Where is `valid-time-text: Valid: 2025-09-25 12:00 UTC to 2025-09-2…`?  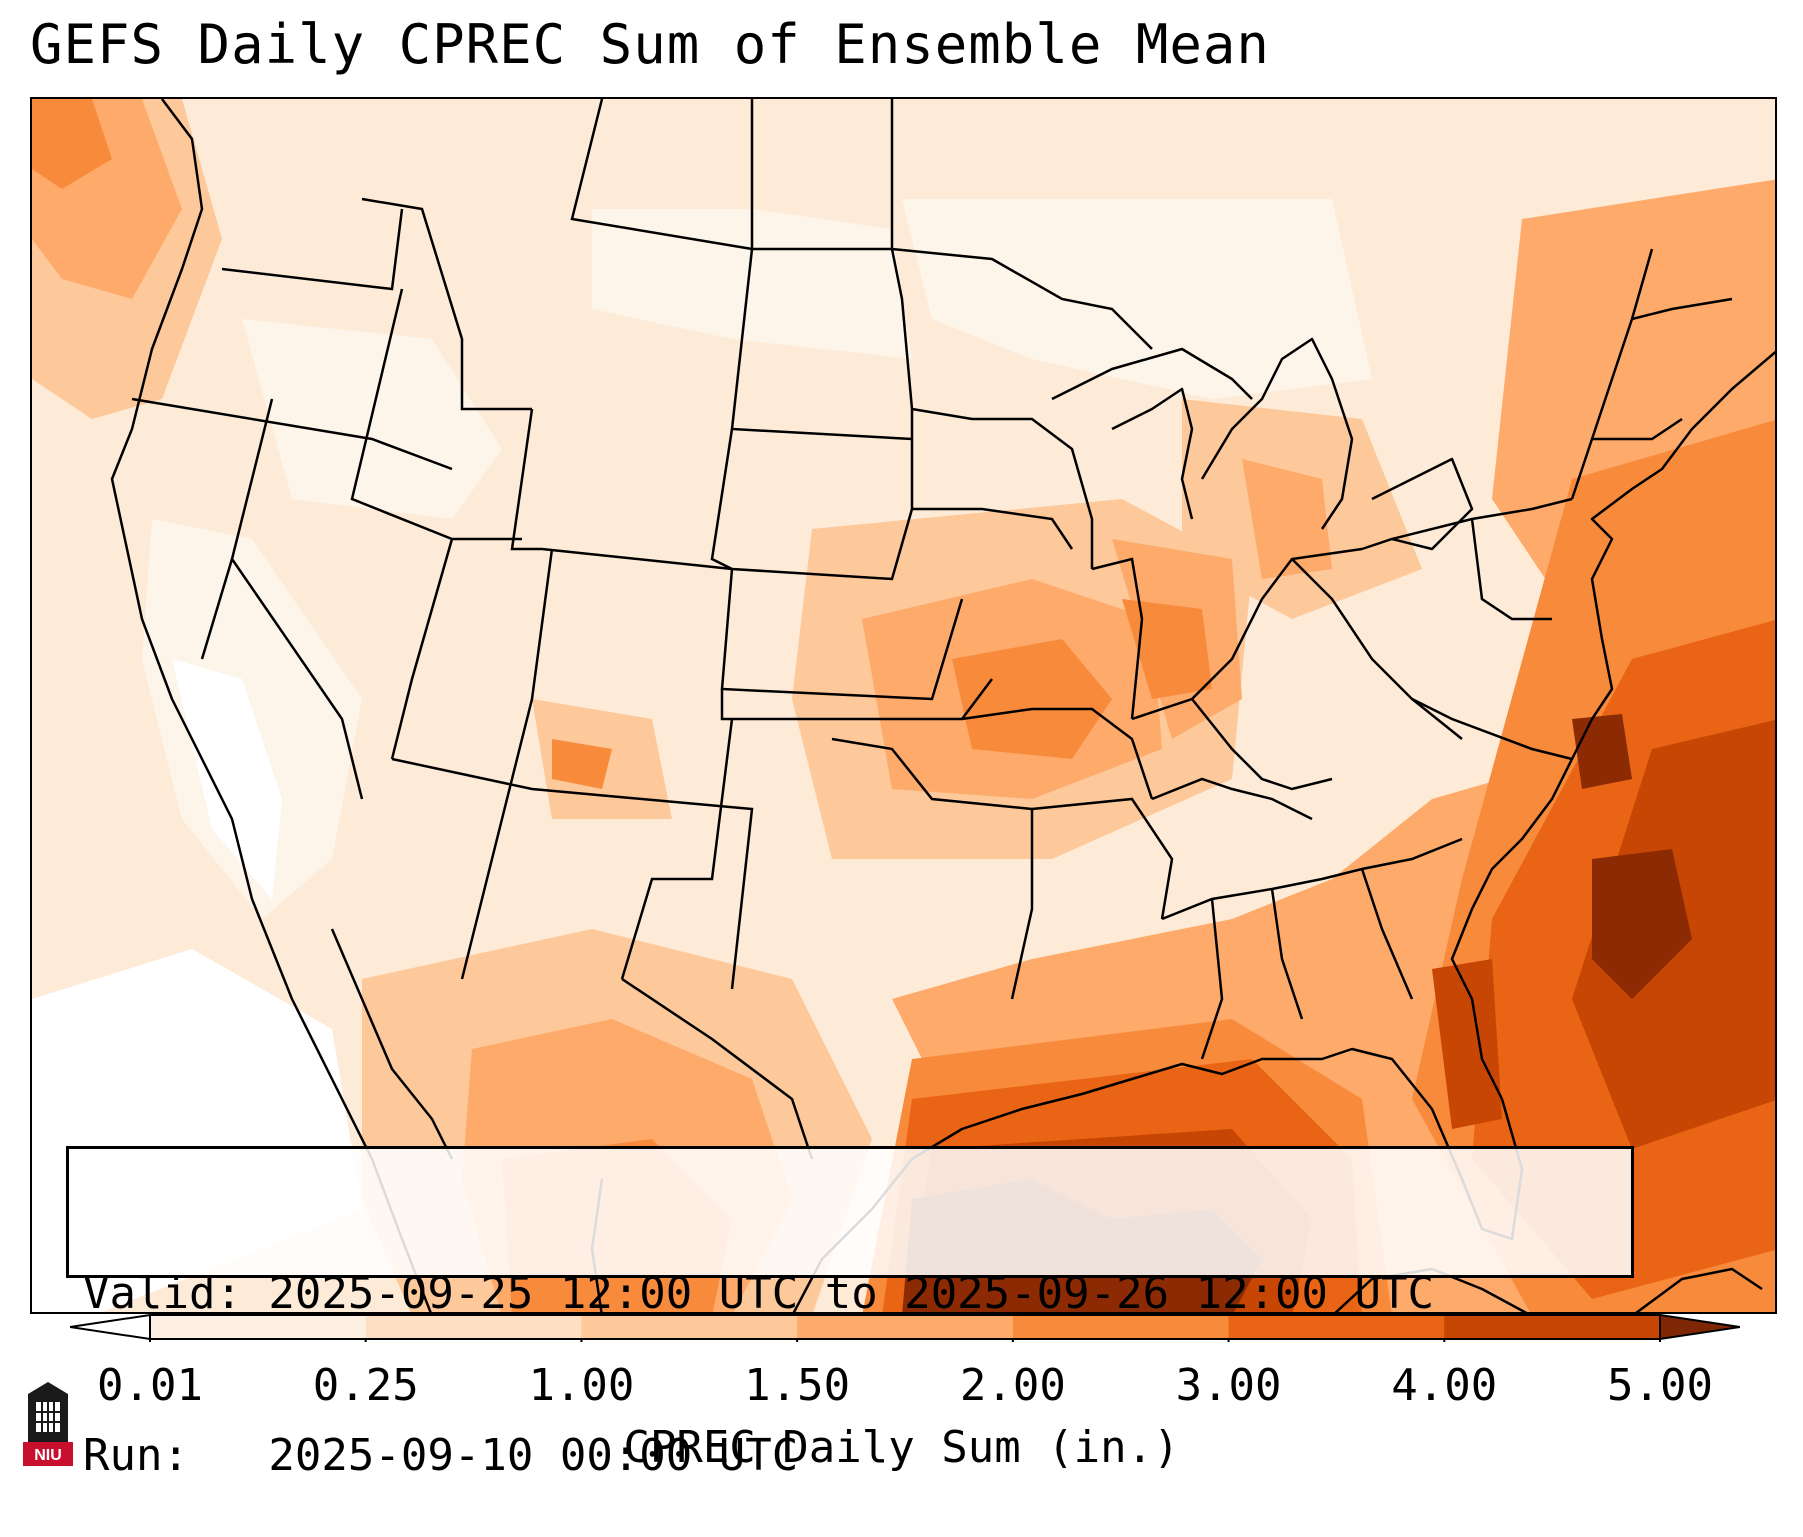
valid-time-text: Valid: 2025-09-25 12:00 UTC to 2025-09-2… is located at coordinates (759, 1293).